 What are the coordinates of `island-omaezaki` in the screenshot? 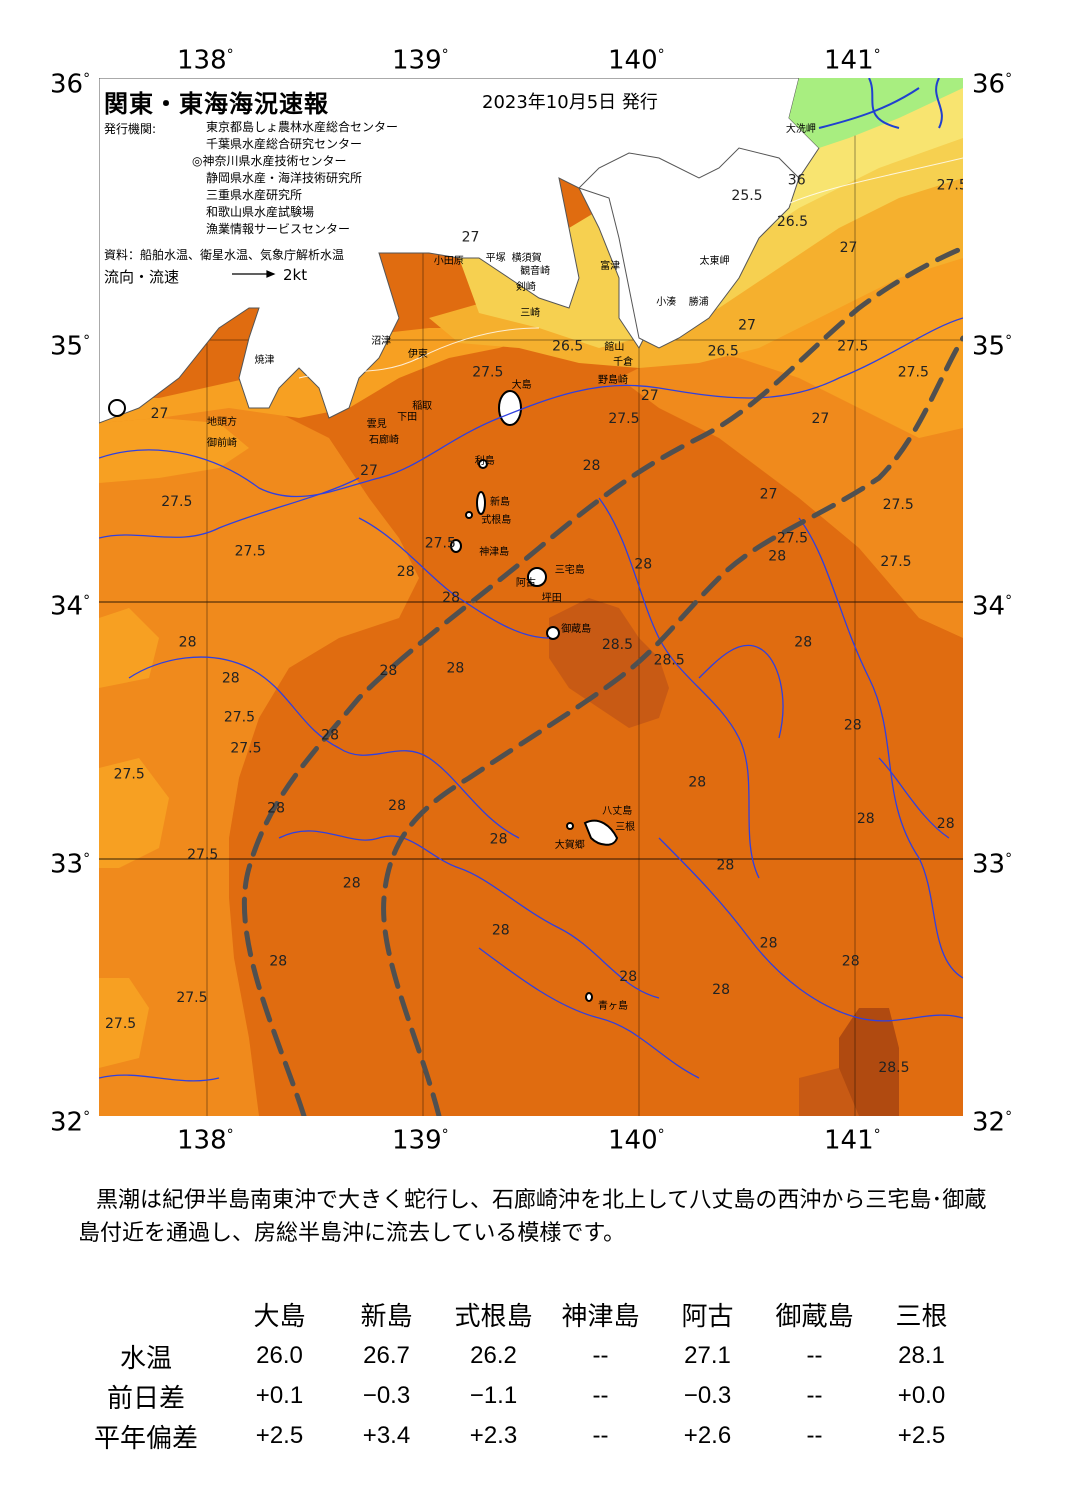 It's located at (117, 408).